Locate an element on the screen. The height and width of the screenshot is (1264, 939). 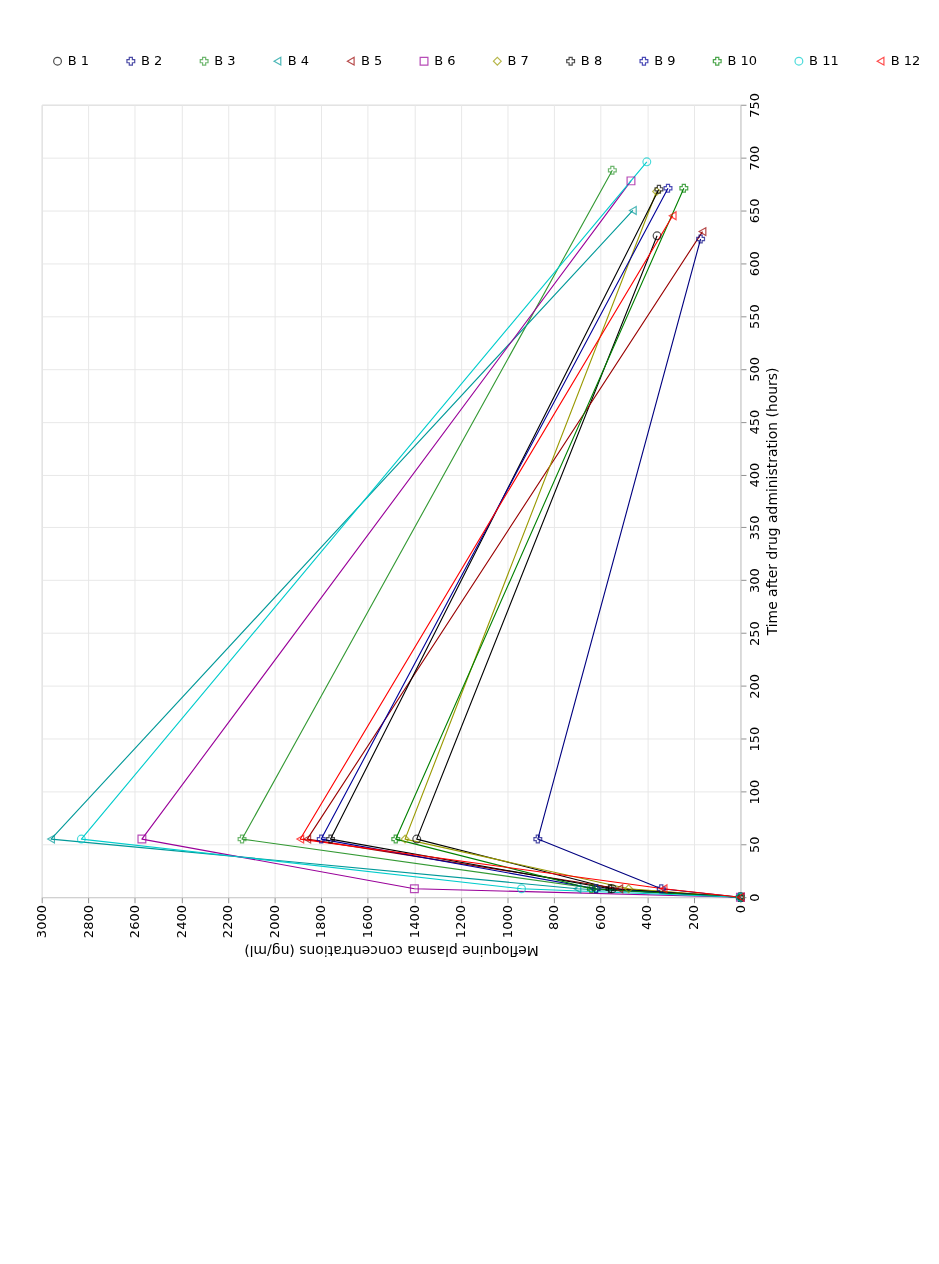
y-tick-label: 700 is located at coordinates (754, 158).